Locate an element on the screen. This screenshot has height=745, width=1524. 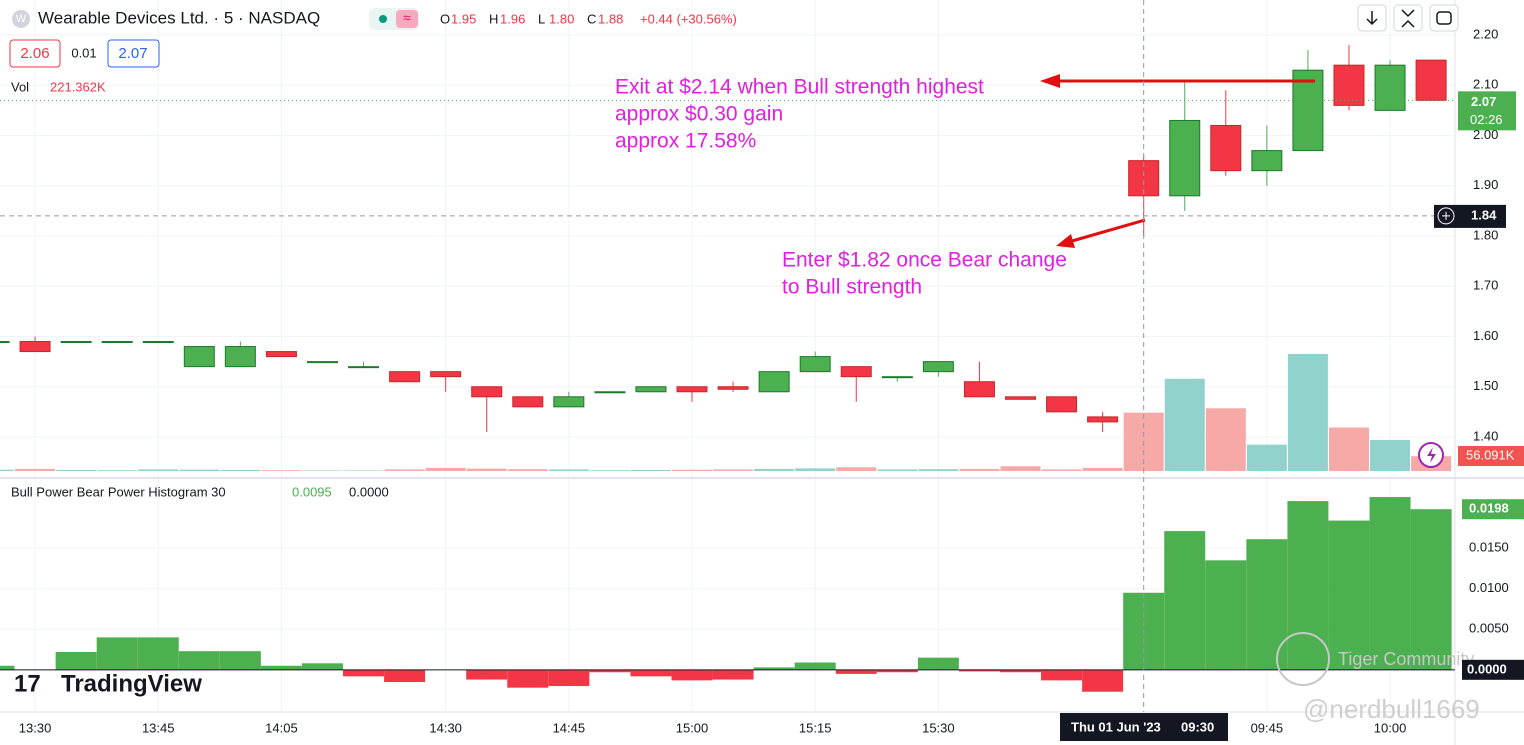
bid: 2.06 is located at coordinates (34, 53).